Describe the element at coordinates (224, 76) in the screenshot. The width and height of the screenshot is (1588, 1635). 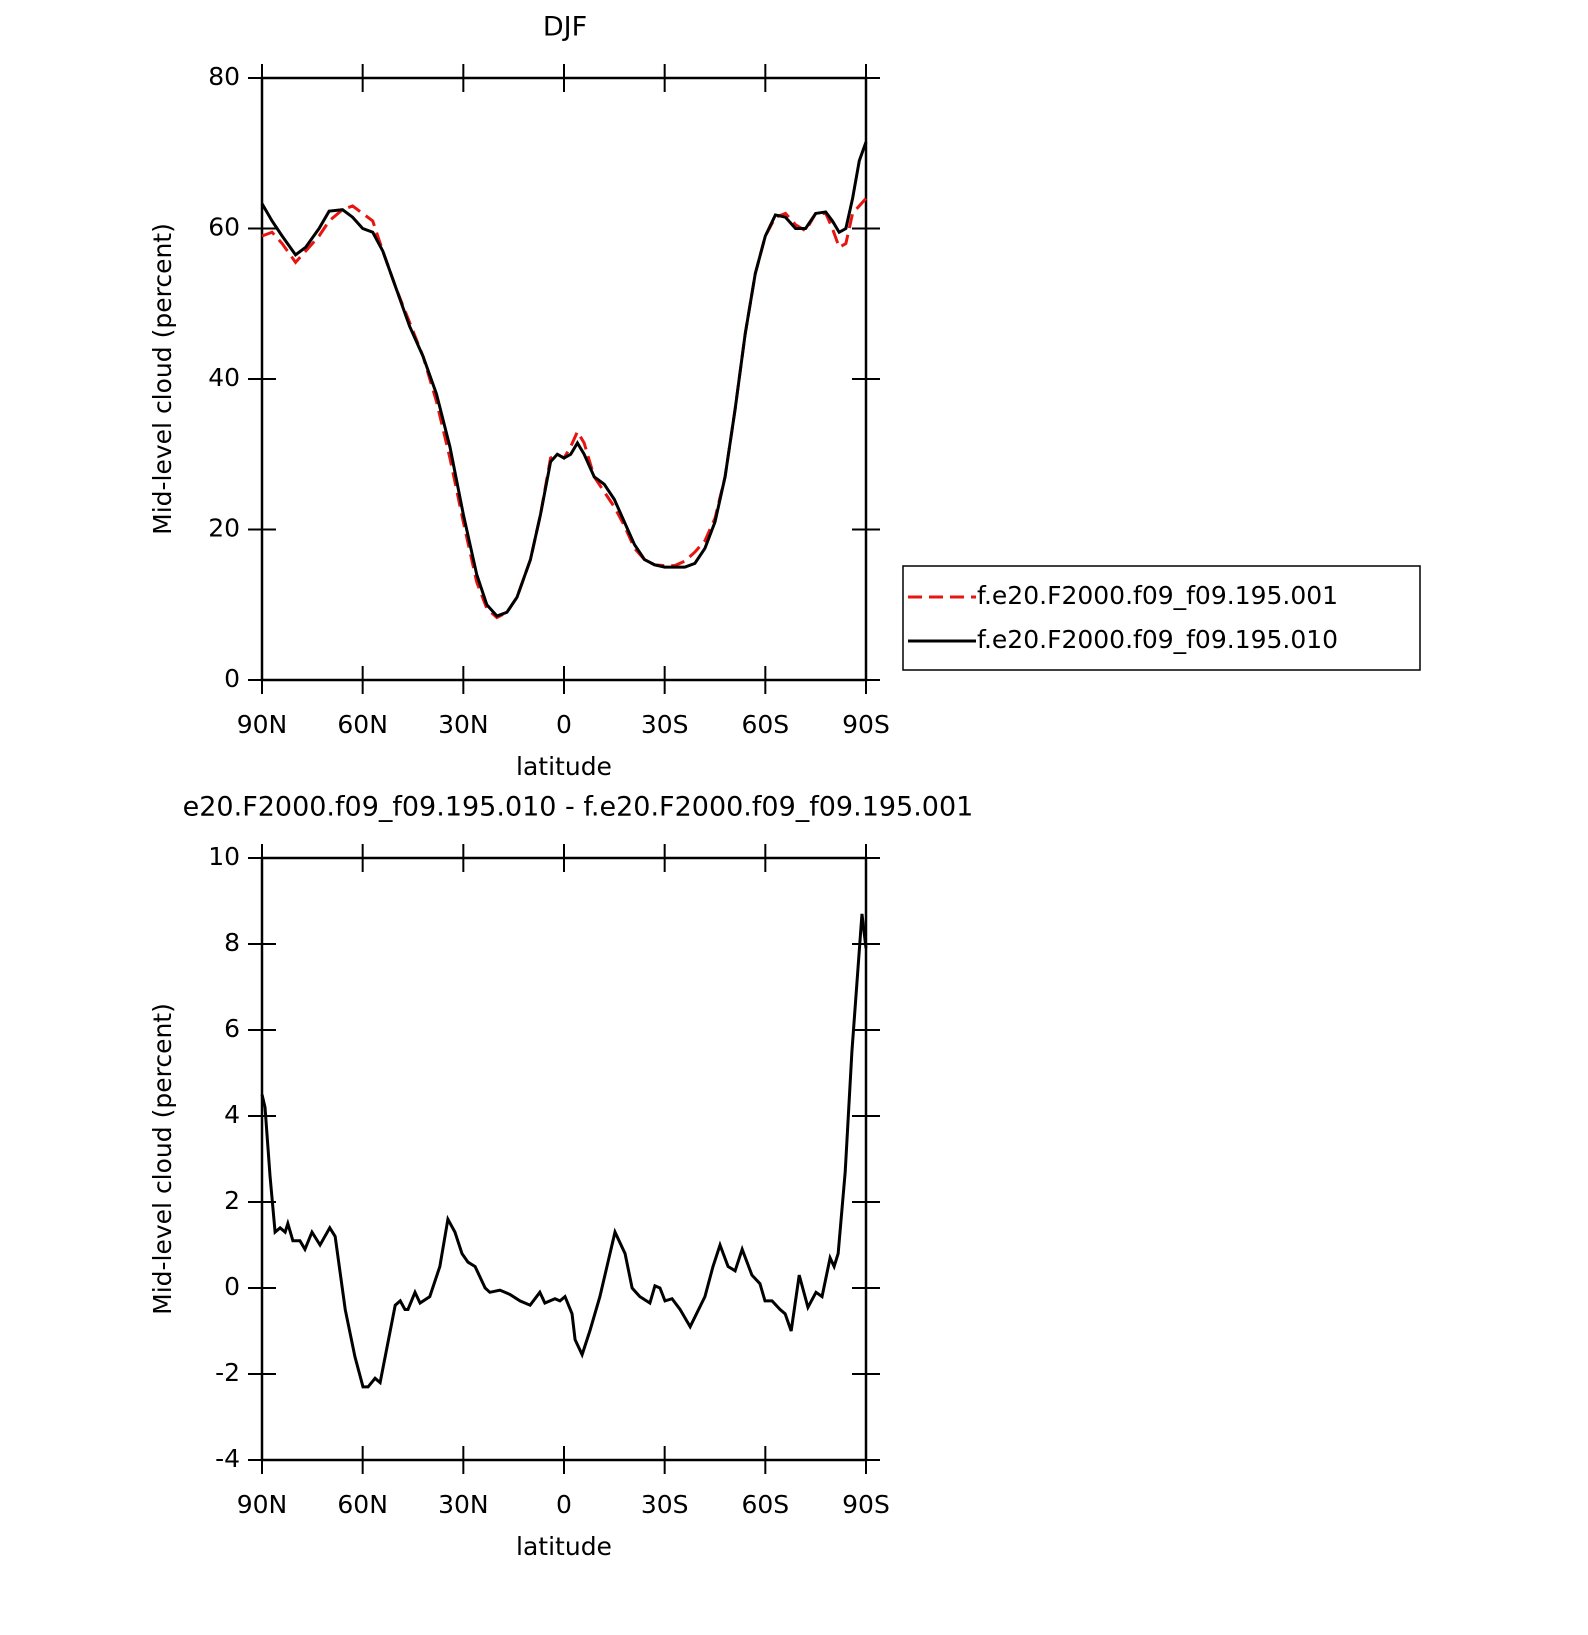
I see `y-tick-label: 80` at that location.